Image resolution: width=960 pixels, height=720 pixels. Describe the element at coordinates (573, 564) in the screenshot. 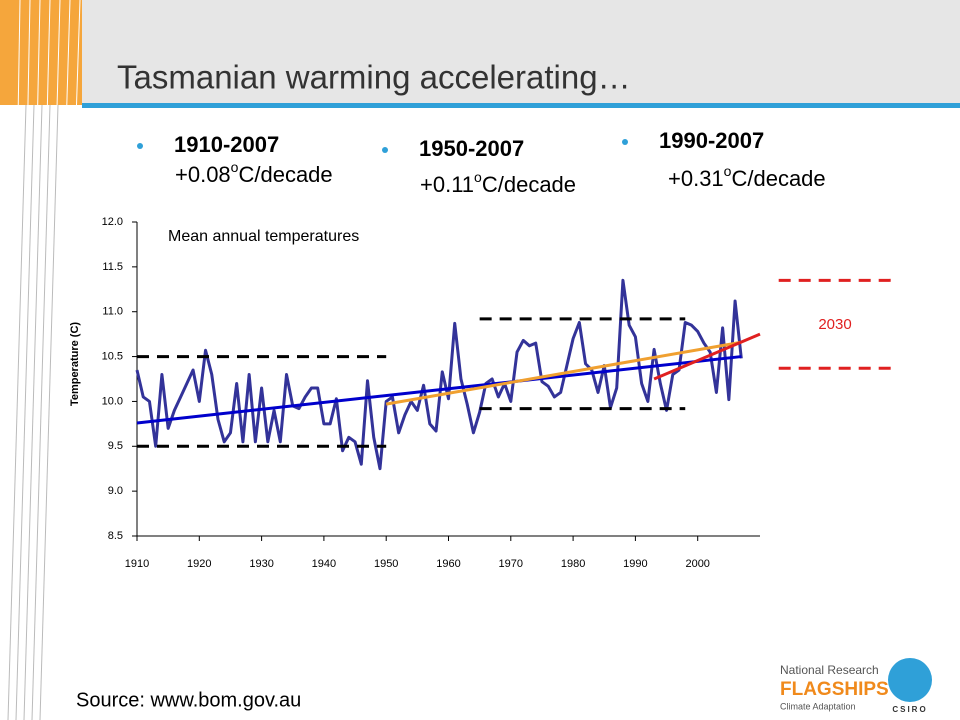

I see `x-tick-label: 1980` at that location.